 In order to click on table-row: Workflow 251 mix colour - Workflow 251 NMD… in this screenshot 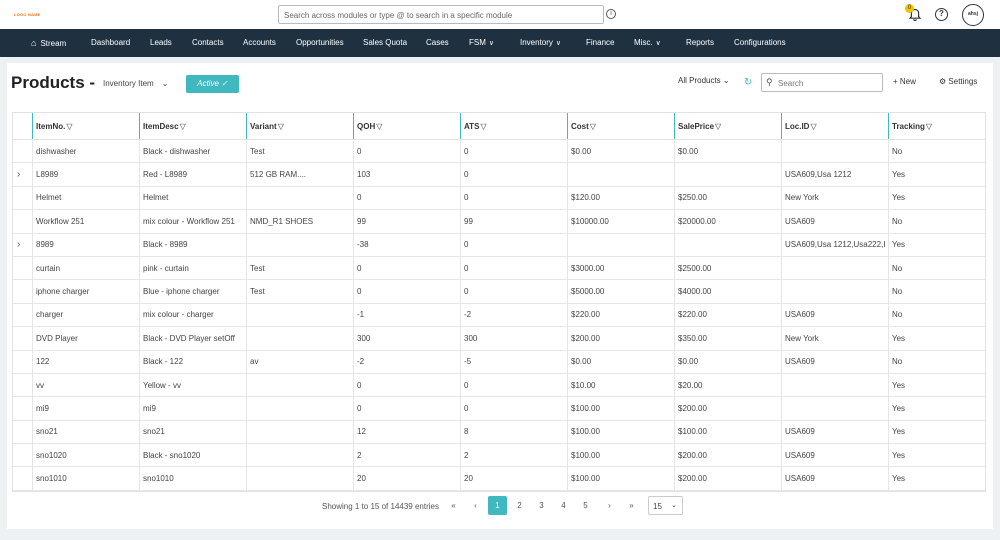, I will do `click(499, 222)`.